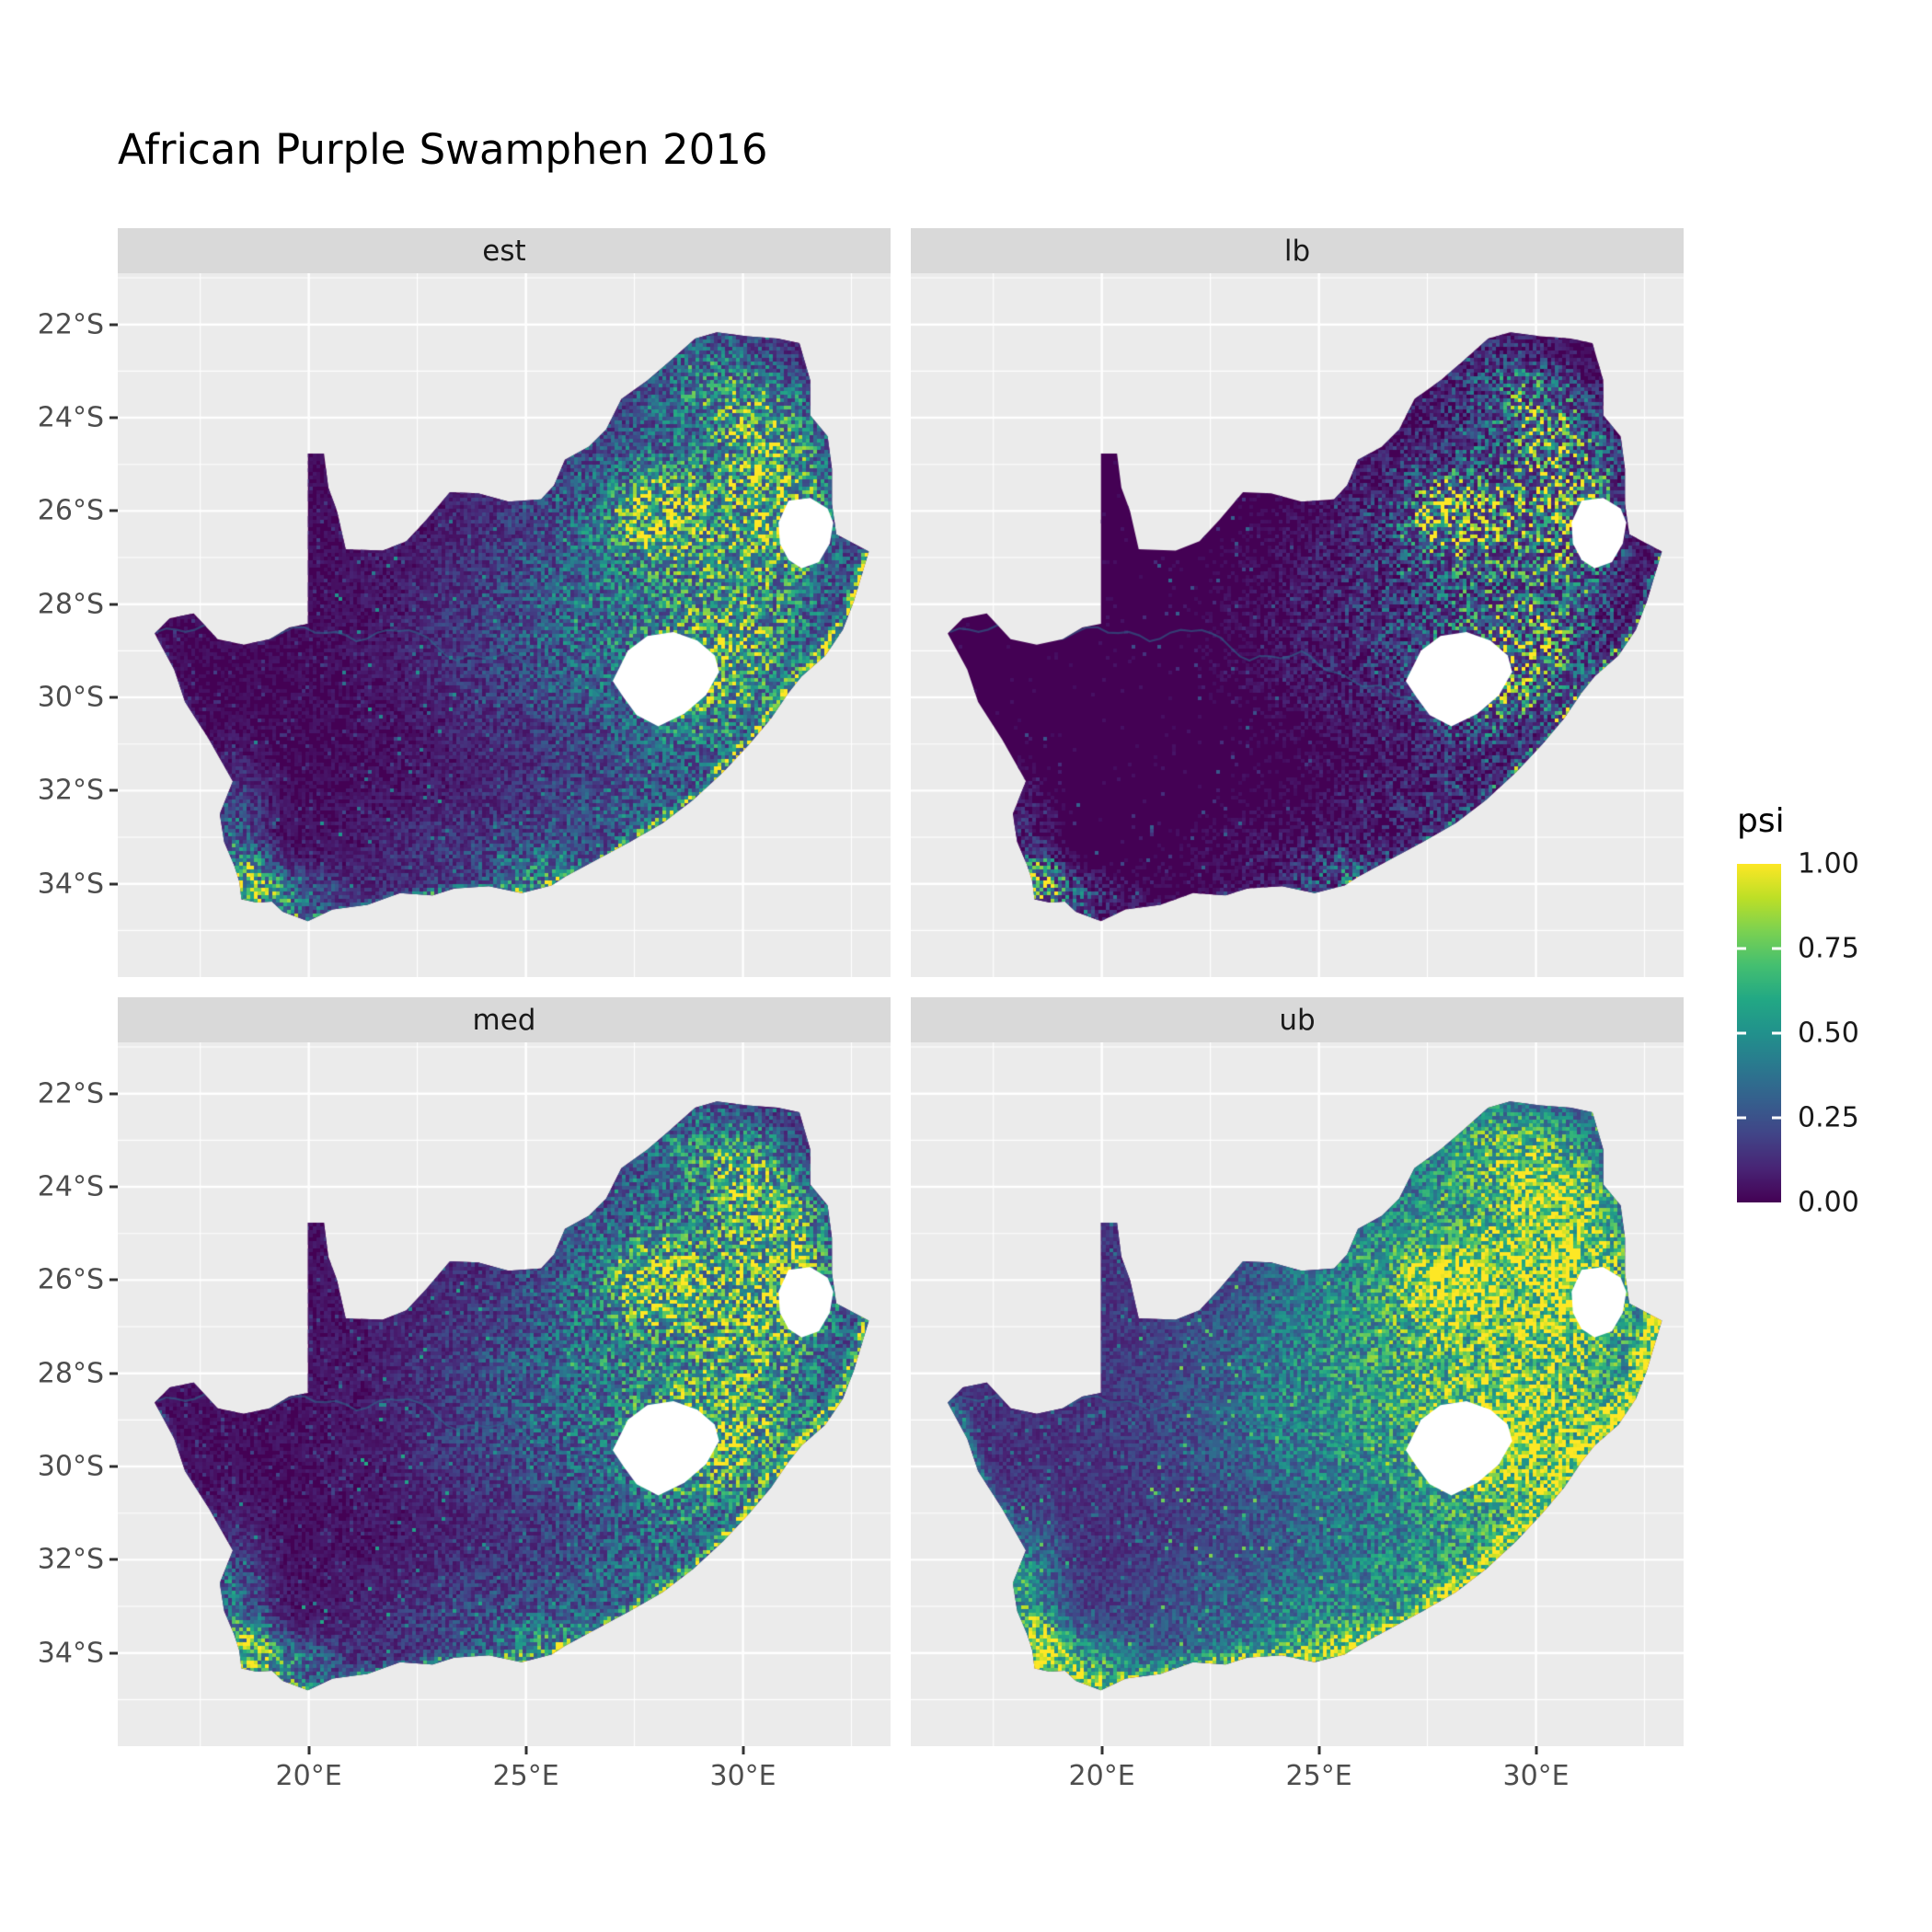  Describe the element at coordinates (1828, 949) in the screenshot. I see `legend-label-0.75: 0.75` at that location.